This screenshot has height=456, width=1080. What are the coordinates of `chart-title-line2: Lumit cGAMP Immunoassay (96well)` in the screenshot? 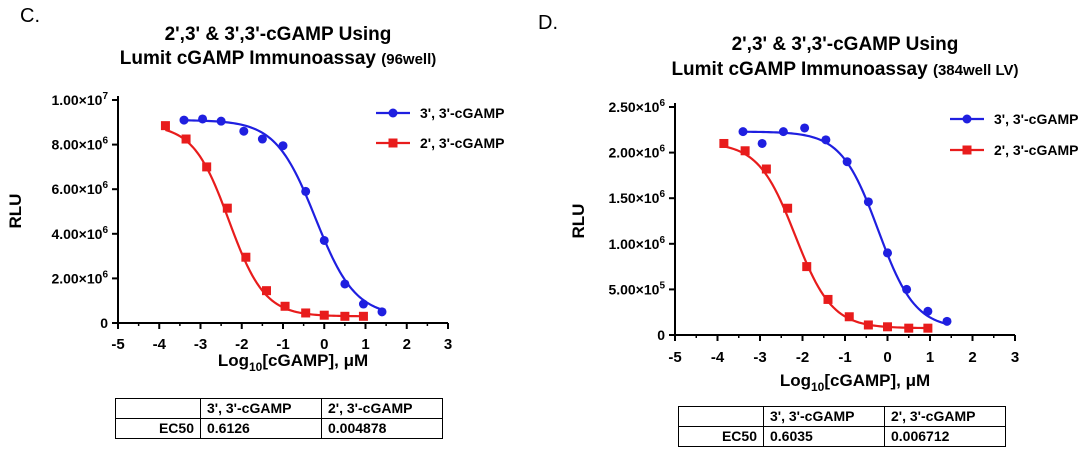 It's located at (278, 58).